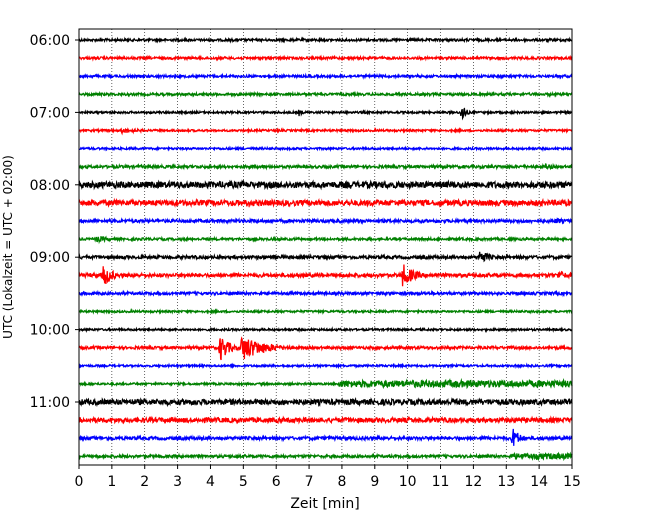 Image resolution: width=650 pixels, height=520 pixels. What do you see at coordinates (408, 482) in the screenshot?
I see `x-tick-label: 10` at bounding box center [408, 482].